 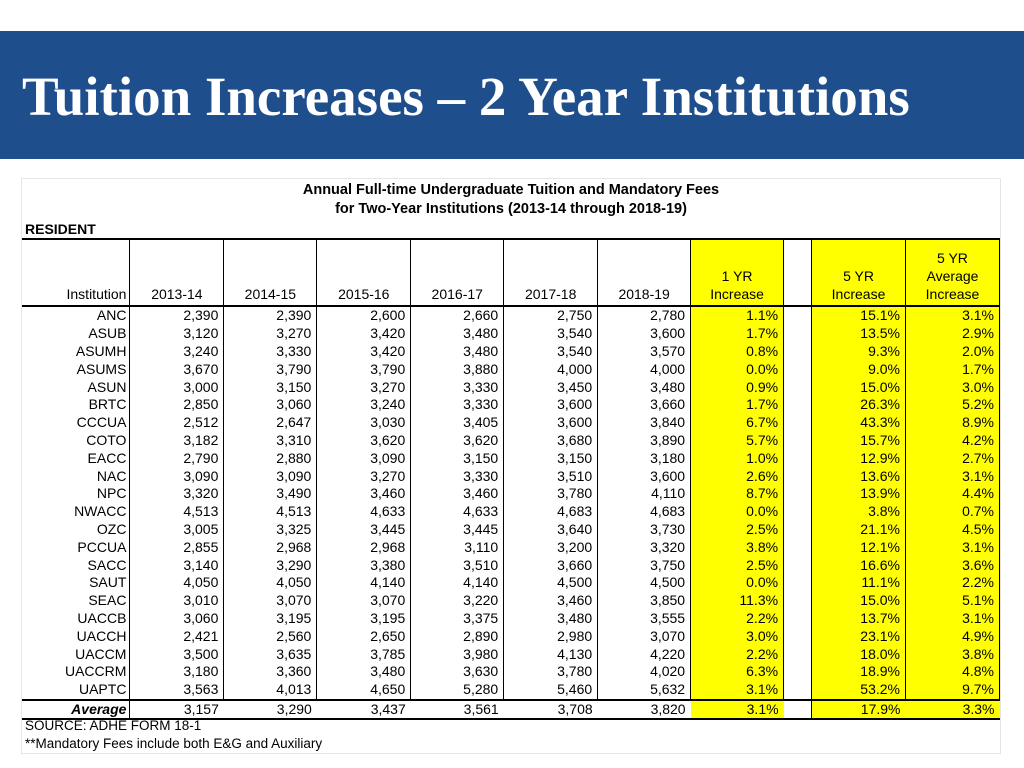 What do you see at coordinates (177, 690) in the screenshot?
I see `tuition-2013-14: 3,563` at bounding box center [177, 690].